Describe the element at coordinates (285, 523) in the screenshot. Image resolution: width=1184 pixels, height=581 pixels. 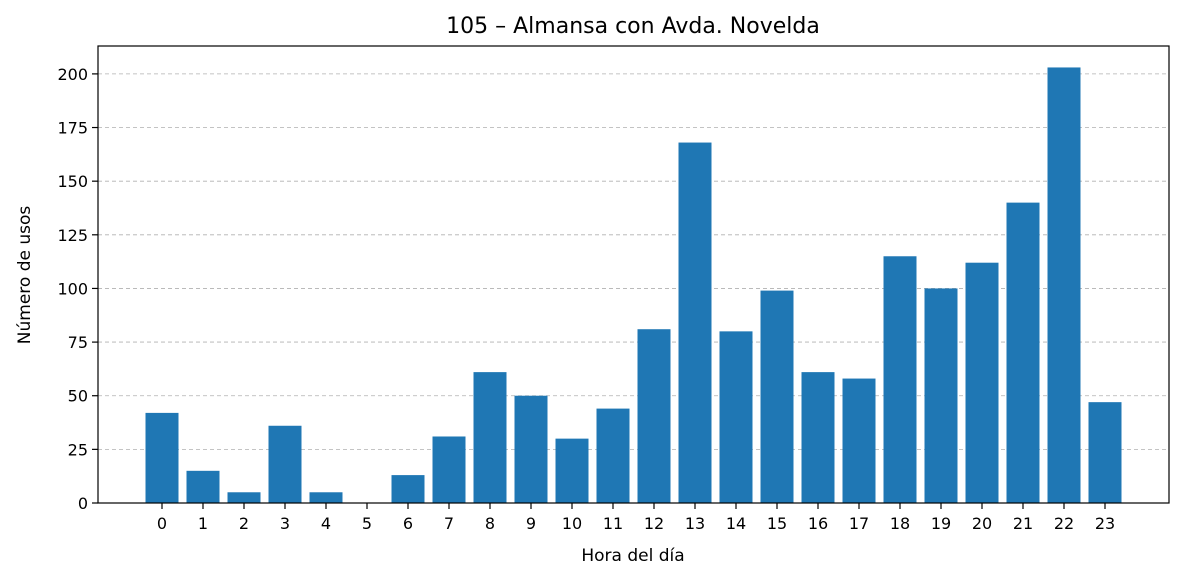
I see `x-tick-label: 3` at that location.